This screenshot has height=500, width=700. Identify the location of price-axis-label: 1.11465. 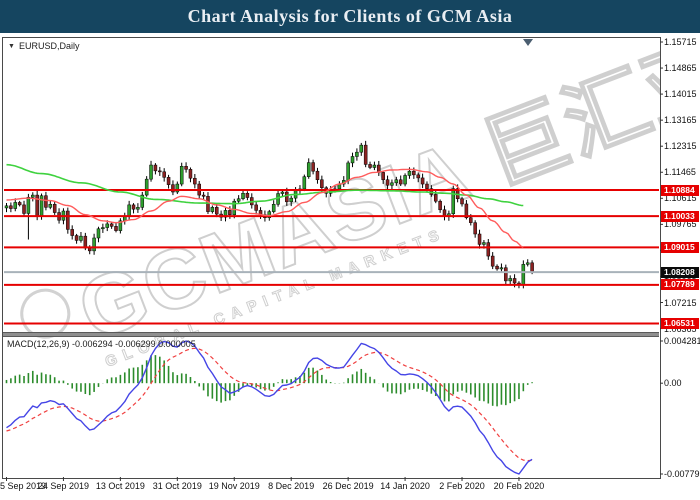
(680, 172).